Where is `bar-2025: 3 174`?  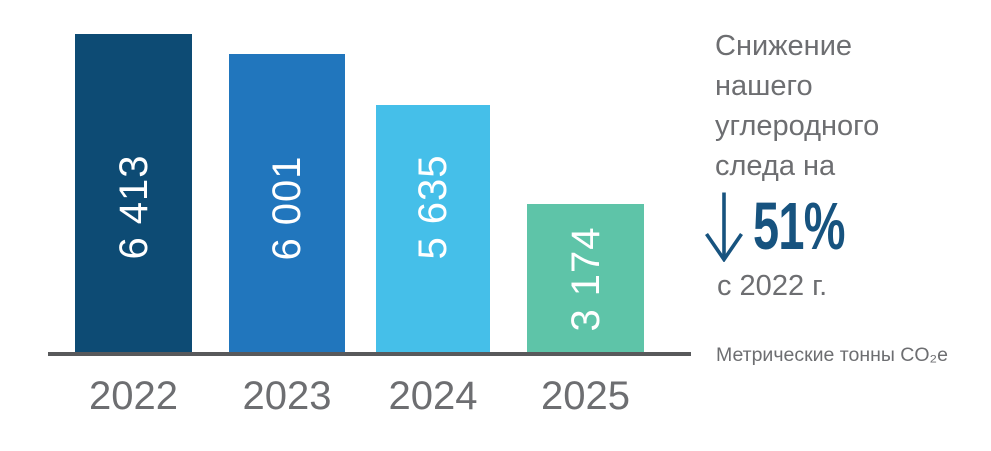
bar-2025: 3 174 is located at coordinates (585, 278).